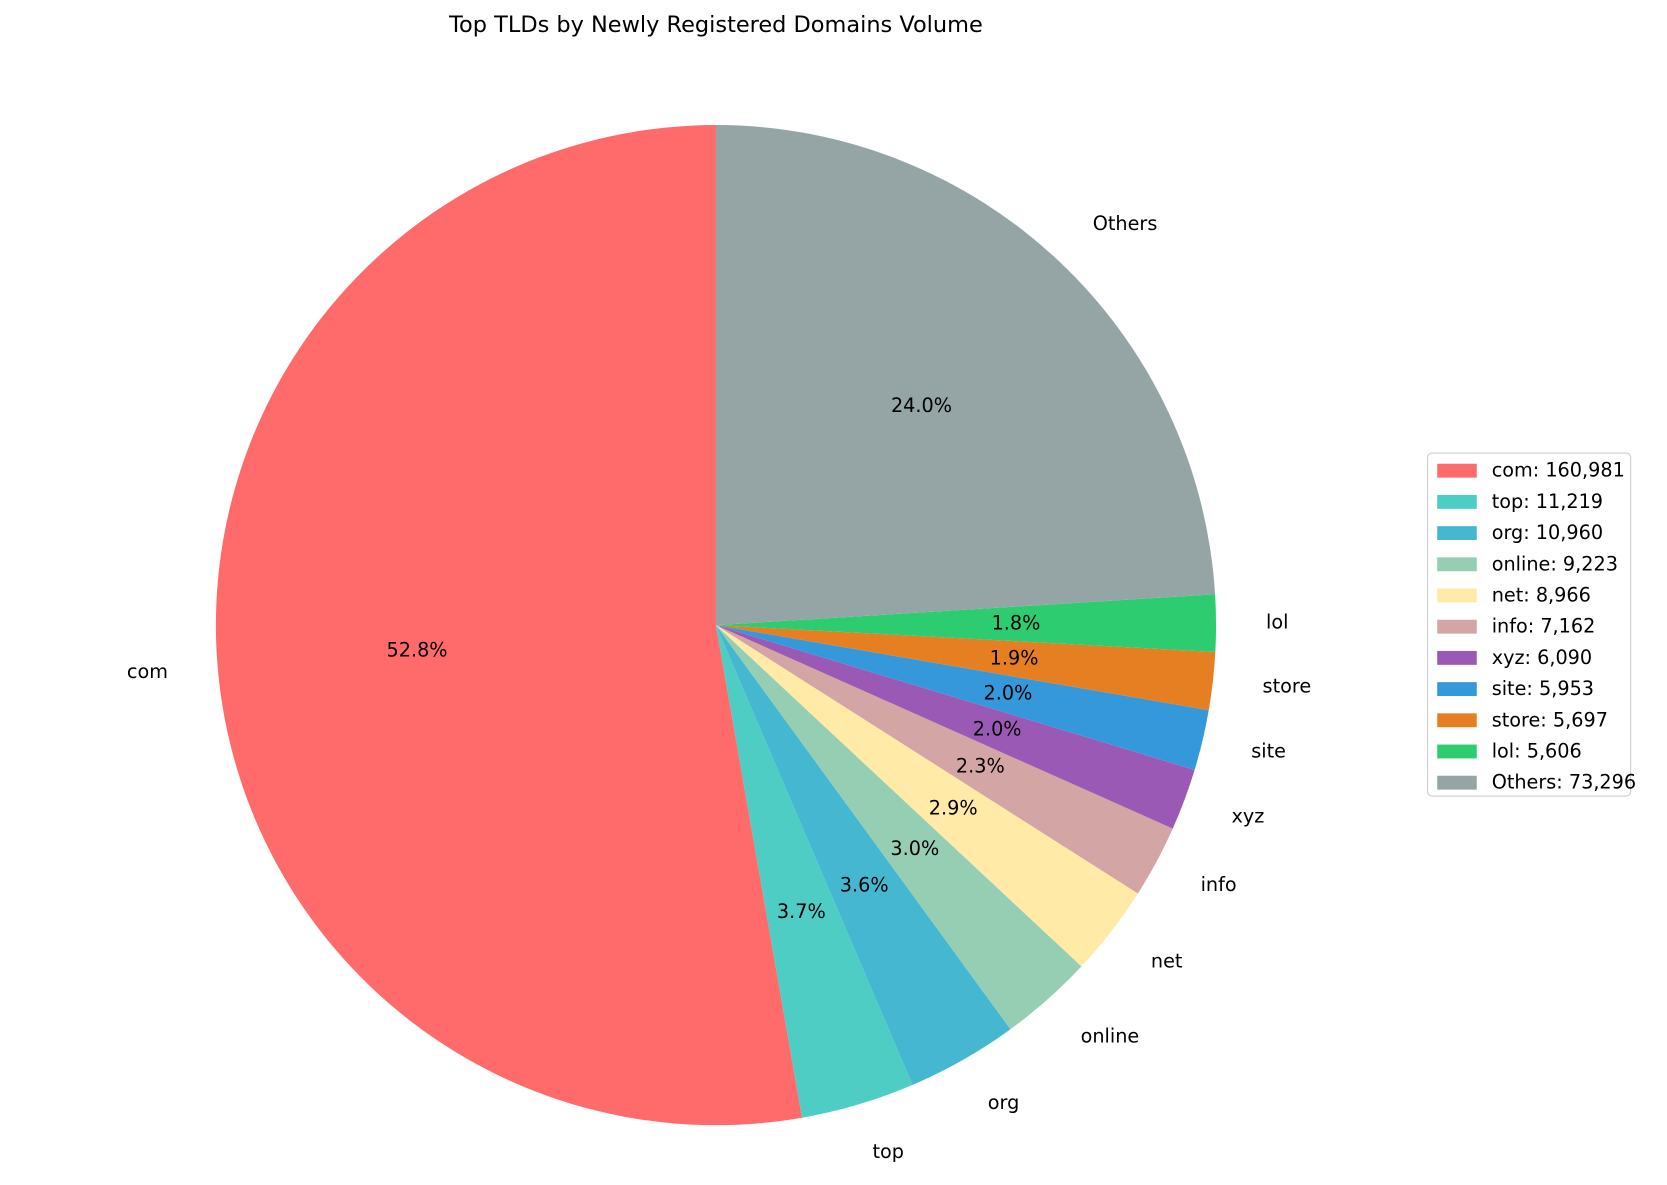 This screenshot has height=1185, width=1667. What do you see at coordinates (953, 807) in the screenshot?
I see `percent-label: 2.9%` at bounding box center [953, 807].